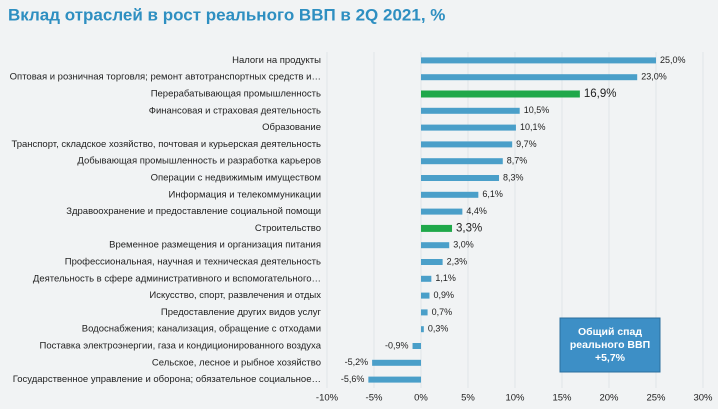 The image size is (718, 409). Describe the element at coordinates (656, 398) in the screenshot. I see `x-tick-label: 25%` at that location.